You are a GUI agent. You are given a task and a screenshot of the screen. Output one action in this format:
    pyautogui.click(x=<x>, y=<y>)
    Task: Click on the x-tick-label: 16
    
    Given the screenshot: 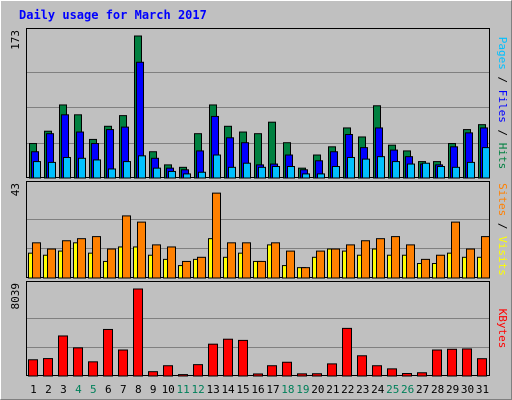 What is the action you would take?
    pyautogui.click(x=257, y=389)
    